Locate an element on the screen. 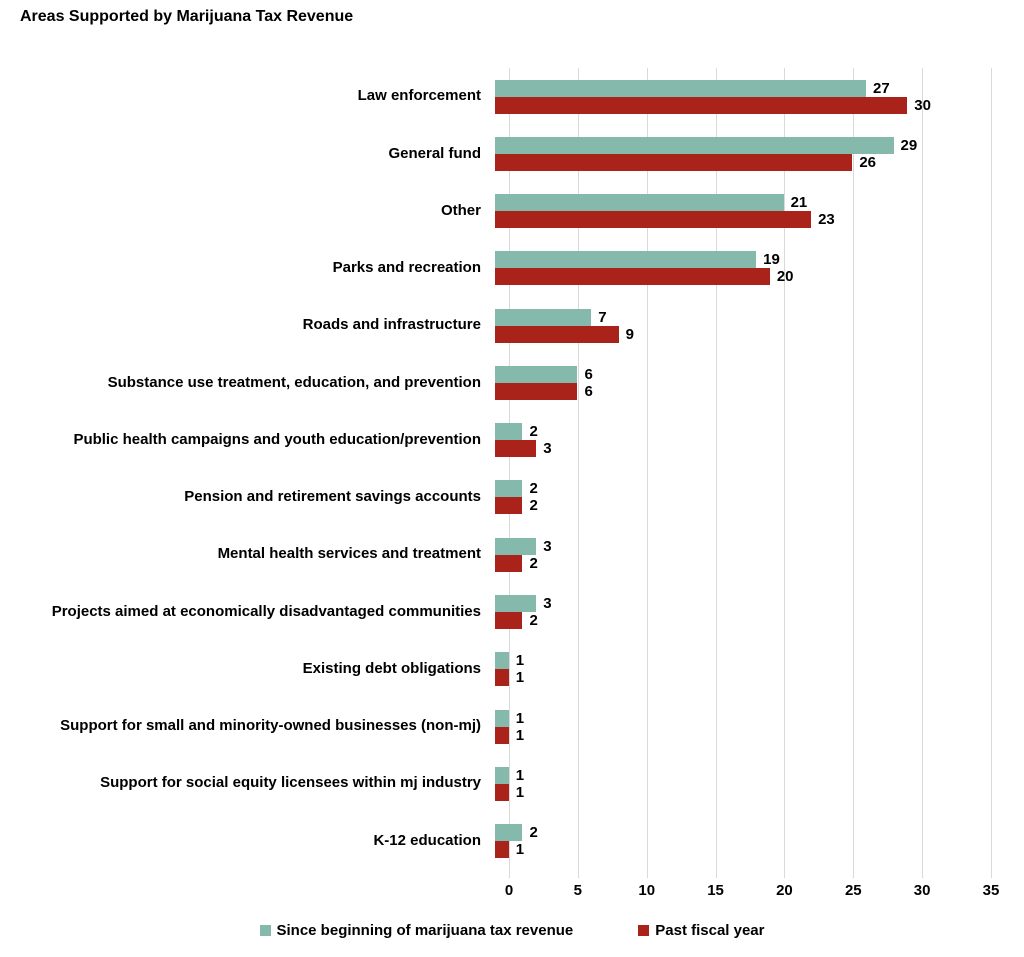 This screenshot has width=1024, height=957. bar-line: 29 is located at coordinates (735, 145).